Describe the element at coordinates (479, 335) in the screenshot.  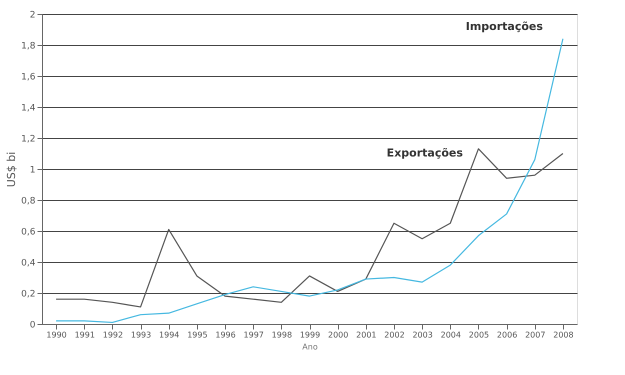
I see `x-tick-label: 2005` at that location.